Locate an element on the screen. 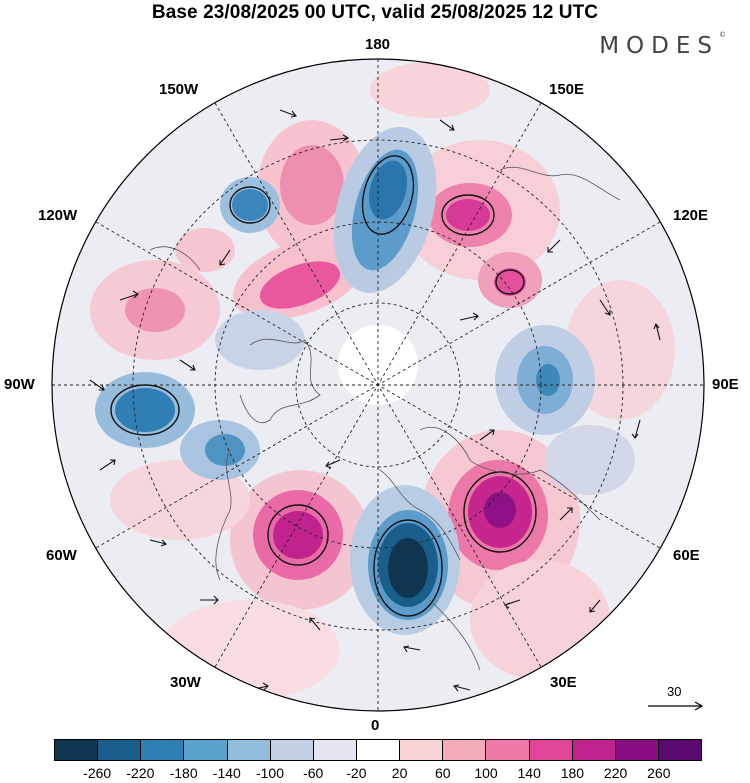 Image resolution: width=750 pixels, height=783 pixels. colorbar-tick-label: -180 is located at coordinates (183, 773).